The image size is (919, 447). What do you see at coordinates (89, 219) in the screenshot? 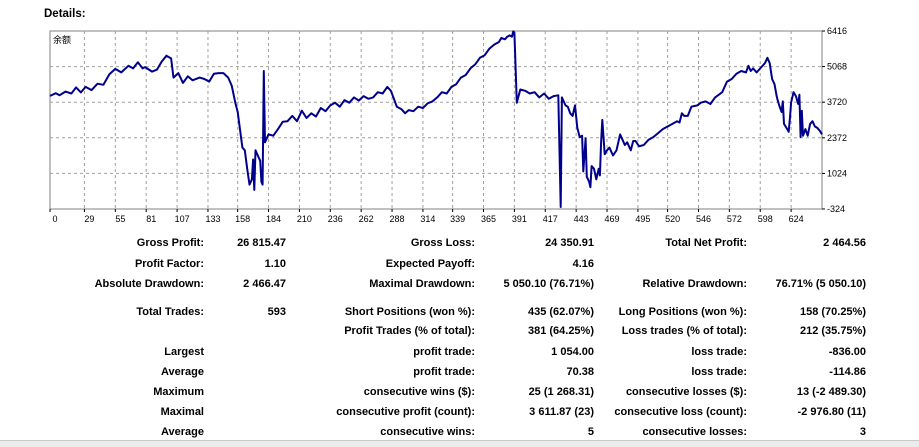
I see `x-tick-label: 29` at bounding box center [89, 219].